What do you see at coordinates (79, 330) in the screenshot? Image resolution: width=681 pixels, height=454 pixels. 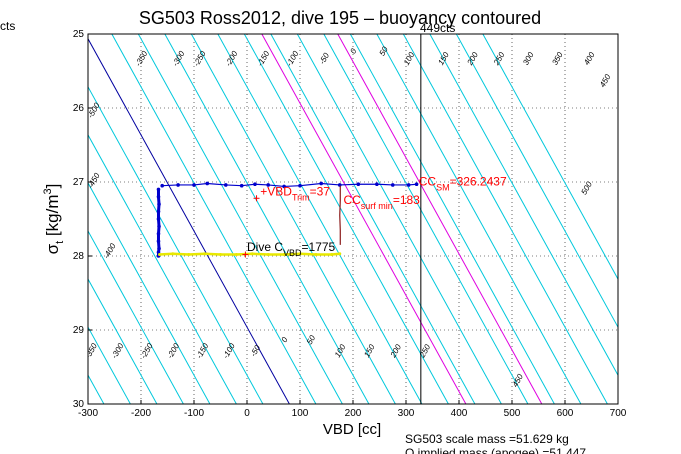 I see `y-tick-label: 29` at bounding box center [79, 330].